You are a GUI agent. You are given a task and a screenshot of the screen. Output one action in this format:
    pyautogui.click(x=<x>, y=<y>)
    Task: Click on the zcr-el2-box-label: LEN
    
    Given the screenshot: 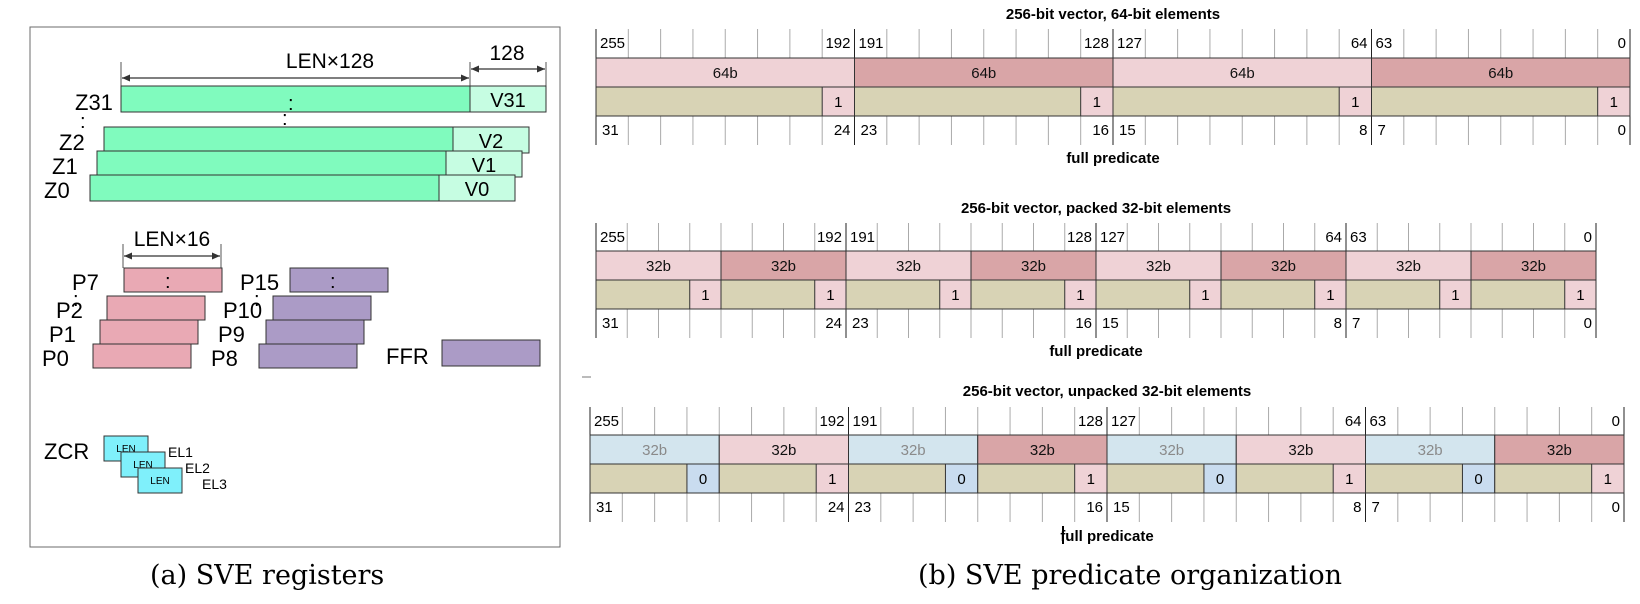 What is the action you would take?
    pyautogui.click(x=142, y=465)
    